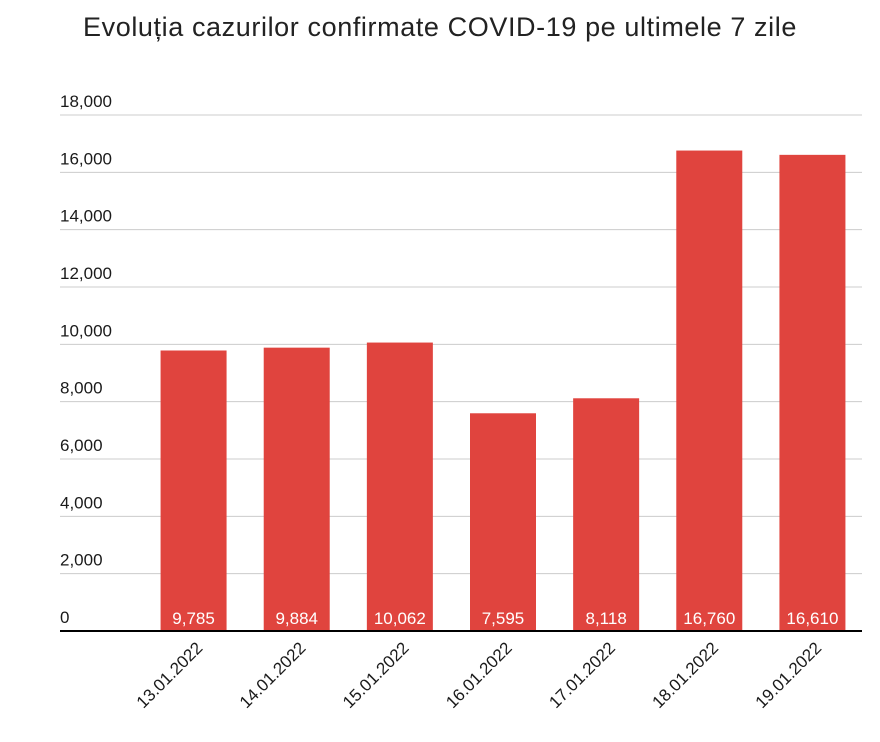  I want to click on bar-value-label: 9,884, so click(296, 618).